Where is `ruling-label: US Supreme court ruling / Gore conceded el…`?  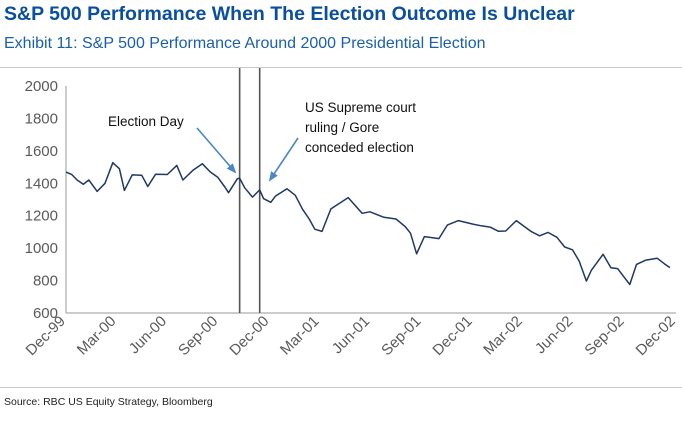
ruling-label: US Supreme court ruling / Gore conceded el… is located at coordinates (360, 127).